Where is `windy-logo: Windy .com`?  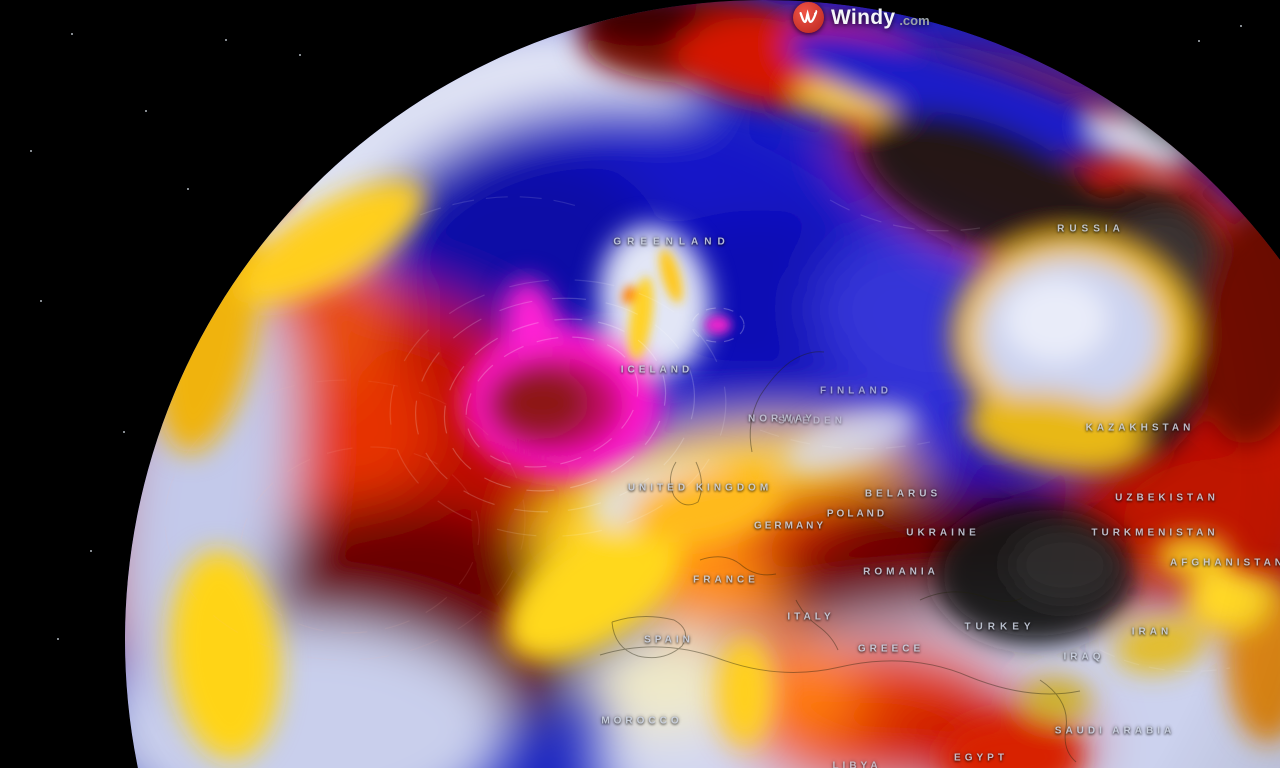
windy-logo: Windy .com is located at coordinates (861, 17).